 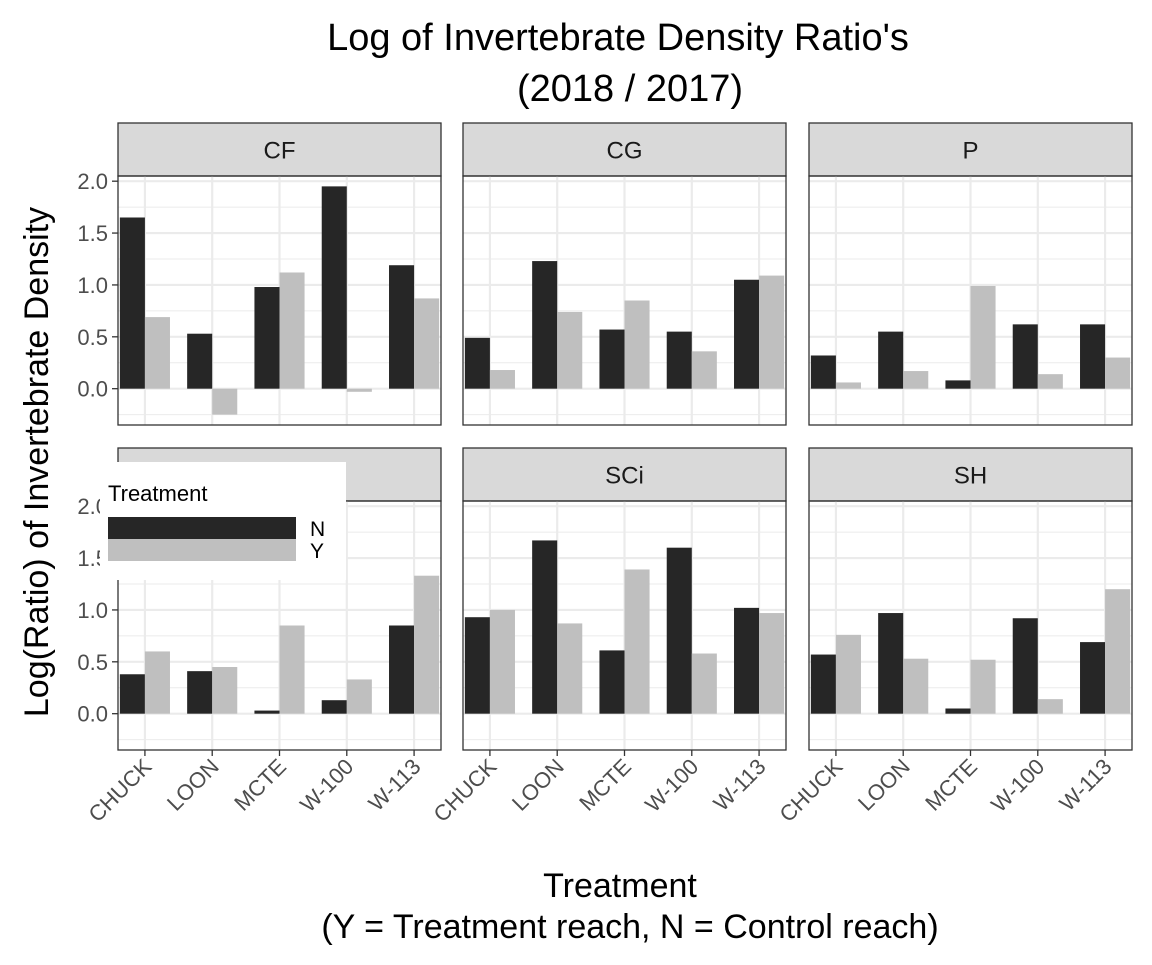 I want to click on y-axis-title: Log(Ratio) of Invertebrate Density, so click(x=37, y=462).